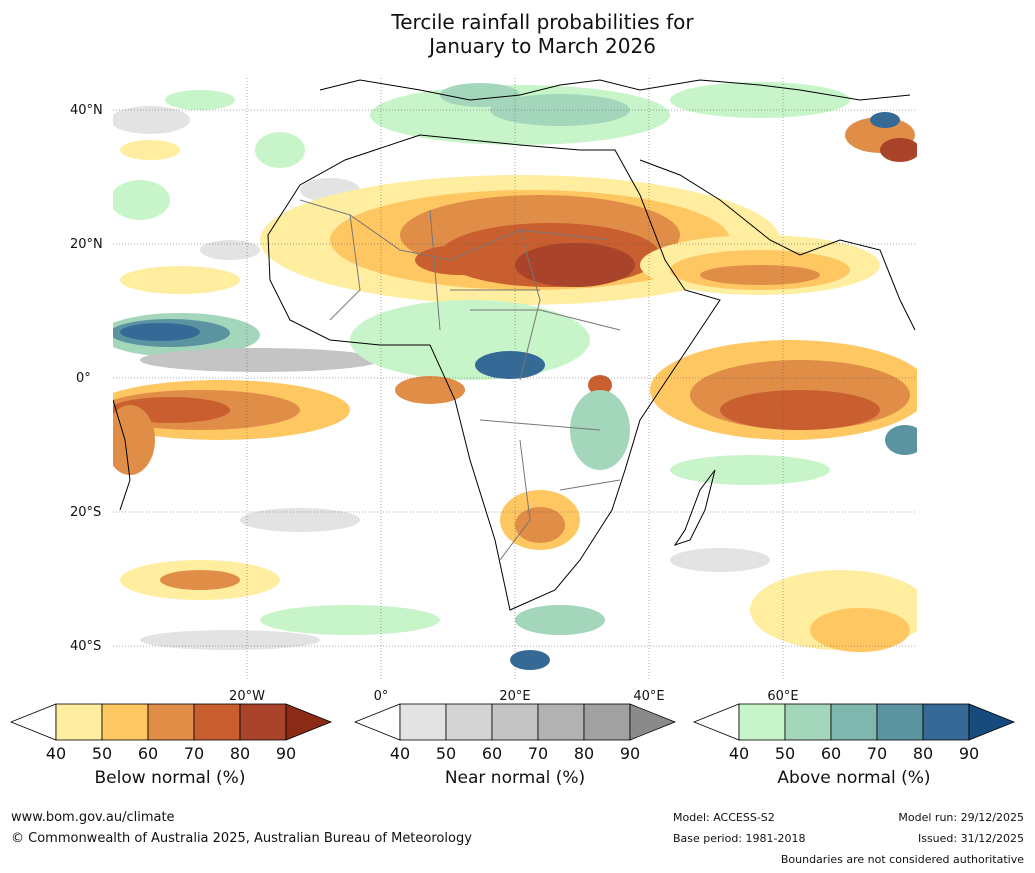 The image size is (1035, 873). Describe the element at coordinates (83, 378) in the screenshot. I see `lat-label-0: 0°` at that location.